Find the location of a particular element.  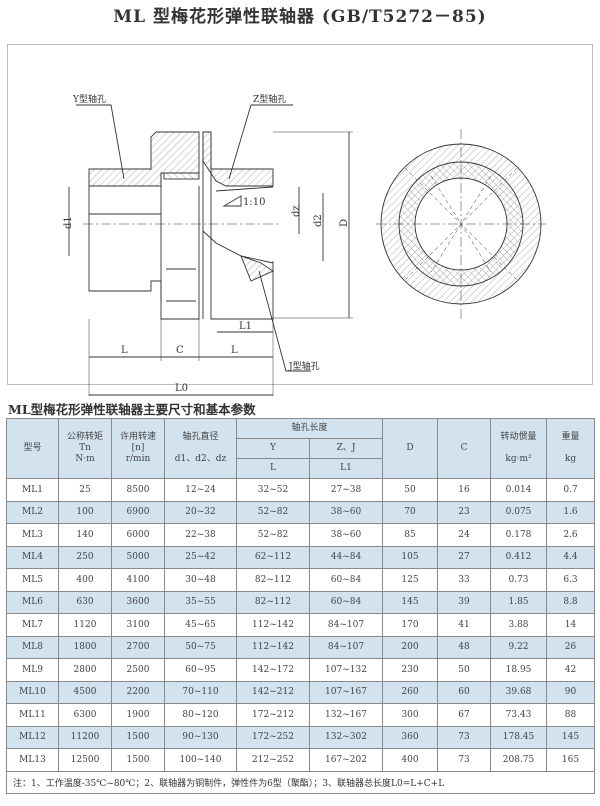

table-cell: 100~140 is located at coordinates (200, 760).